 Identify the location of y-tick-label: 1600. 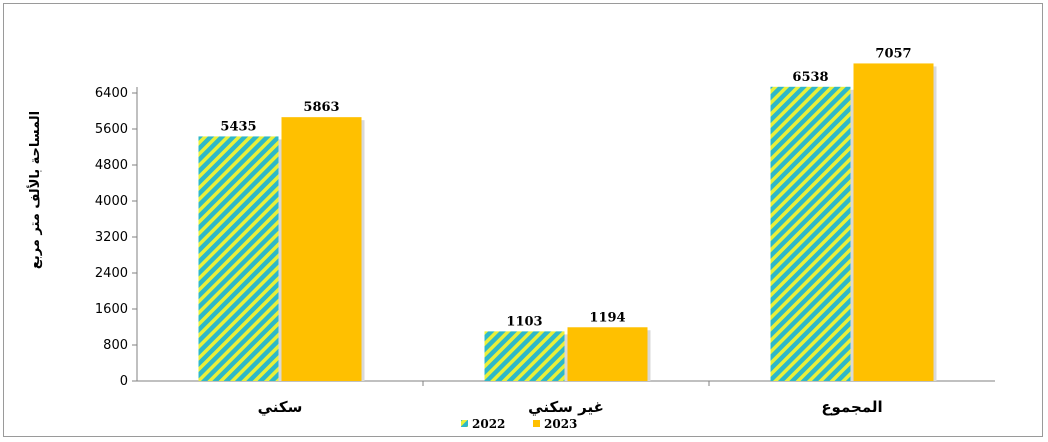
(111, 309).